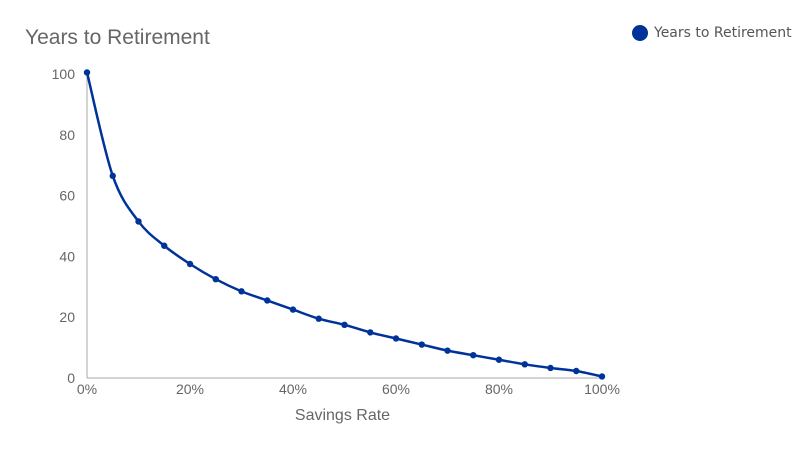 Image resolution: width=800 pixels, height=450 pixels. Describe the element at coordinates (87, 389) in the screenshot. I see `x-tick-label: 0%` at that location.